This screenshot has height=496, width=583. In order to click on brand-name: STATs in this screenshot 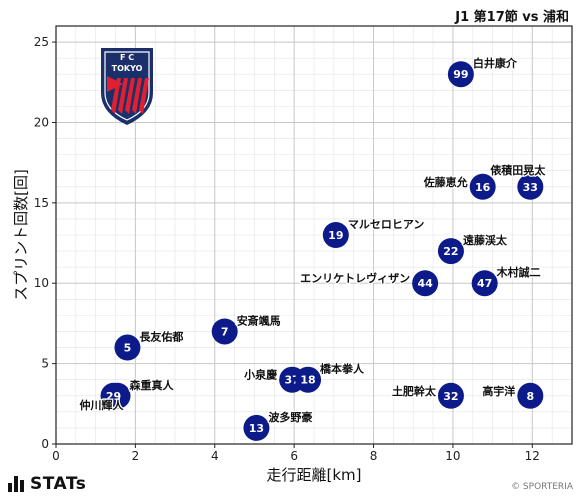, I will do `click(58, 484)`.